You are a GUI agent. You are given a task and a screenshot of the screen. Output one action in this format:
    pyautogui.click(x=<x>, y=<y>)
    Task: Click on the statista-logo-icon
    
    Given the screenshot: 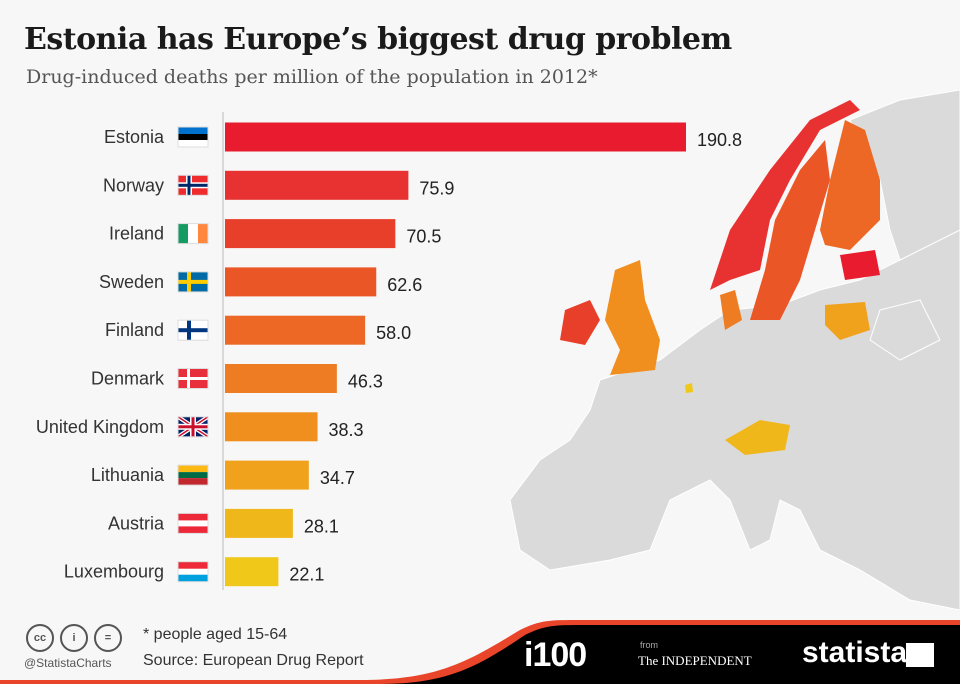 What is the action you would take?
    pyautogui.click(x=920, y=655)
    